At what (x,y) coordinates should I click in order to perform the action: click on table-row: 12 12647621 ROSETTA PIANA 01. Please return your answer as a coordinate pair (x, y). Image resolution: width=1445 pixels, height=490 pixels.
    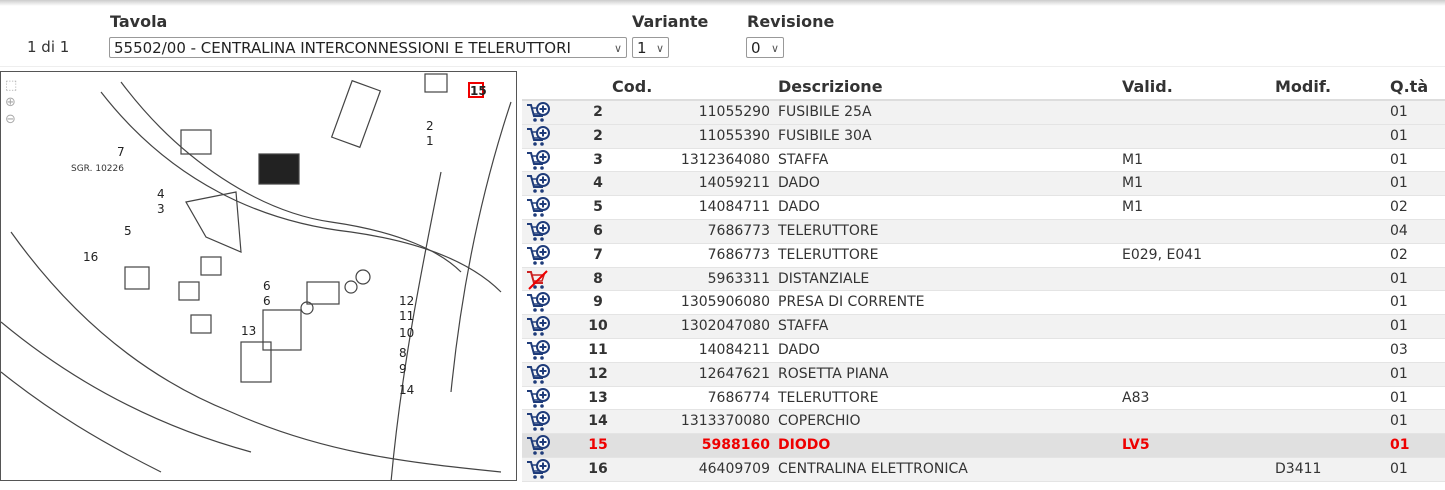
    Looking at the image, I should click on (983, 374).